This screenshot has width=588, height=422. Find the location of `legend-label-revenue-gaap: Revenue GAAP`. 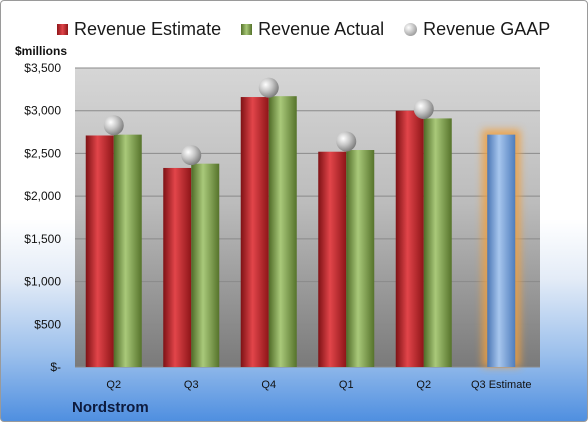

legend-label-revenue-gaap: Revenue GAAP is located at coordinates (487, 28).